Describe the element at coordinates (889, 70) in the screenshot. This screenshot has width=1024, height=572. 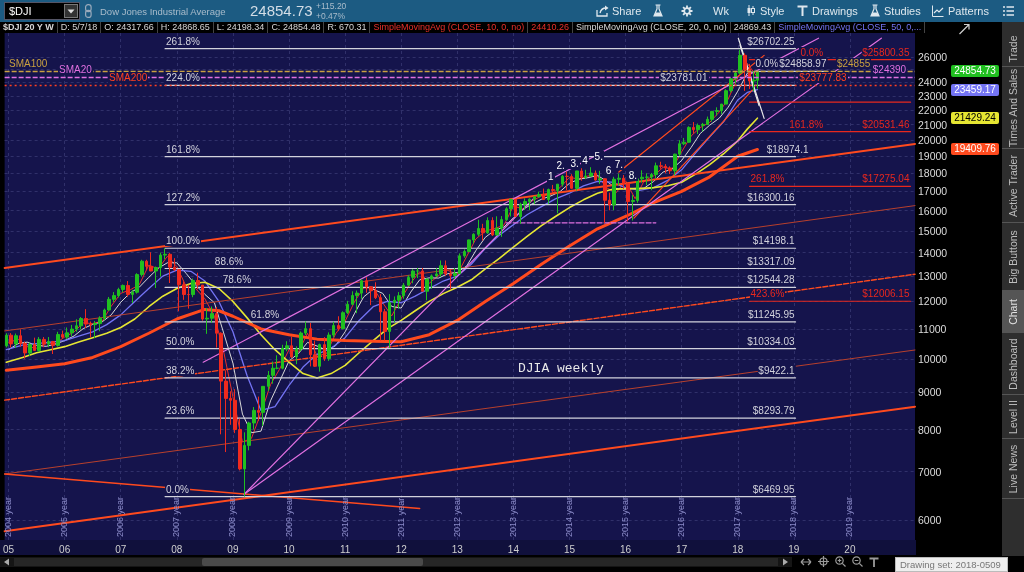
I see `annotation: $24390` at that location.